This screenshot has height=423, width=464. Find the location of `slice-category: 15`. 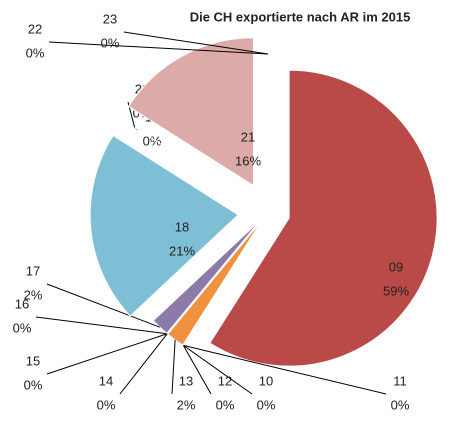

slice-category: 15 is located at coordinates (33, 360).